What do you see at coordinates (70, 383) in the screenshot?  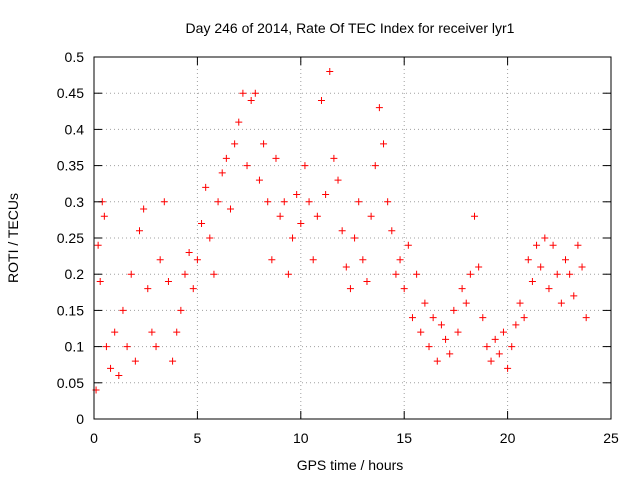 I see `y-tick-label: 0.05` at bounding box center [70, 383].